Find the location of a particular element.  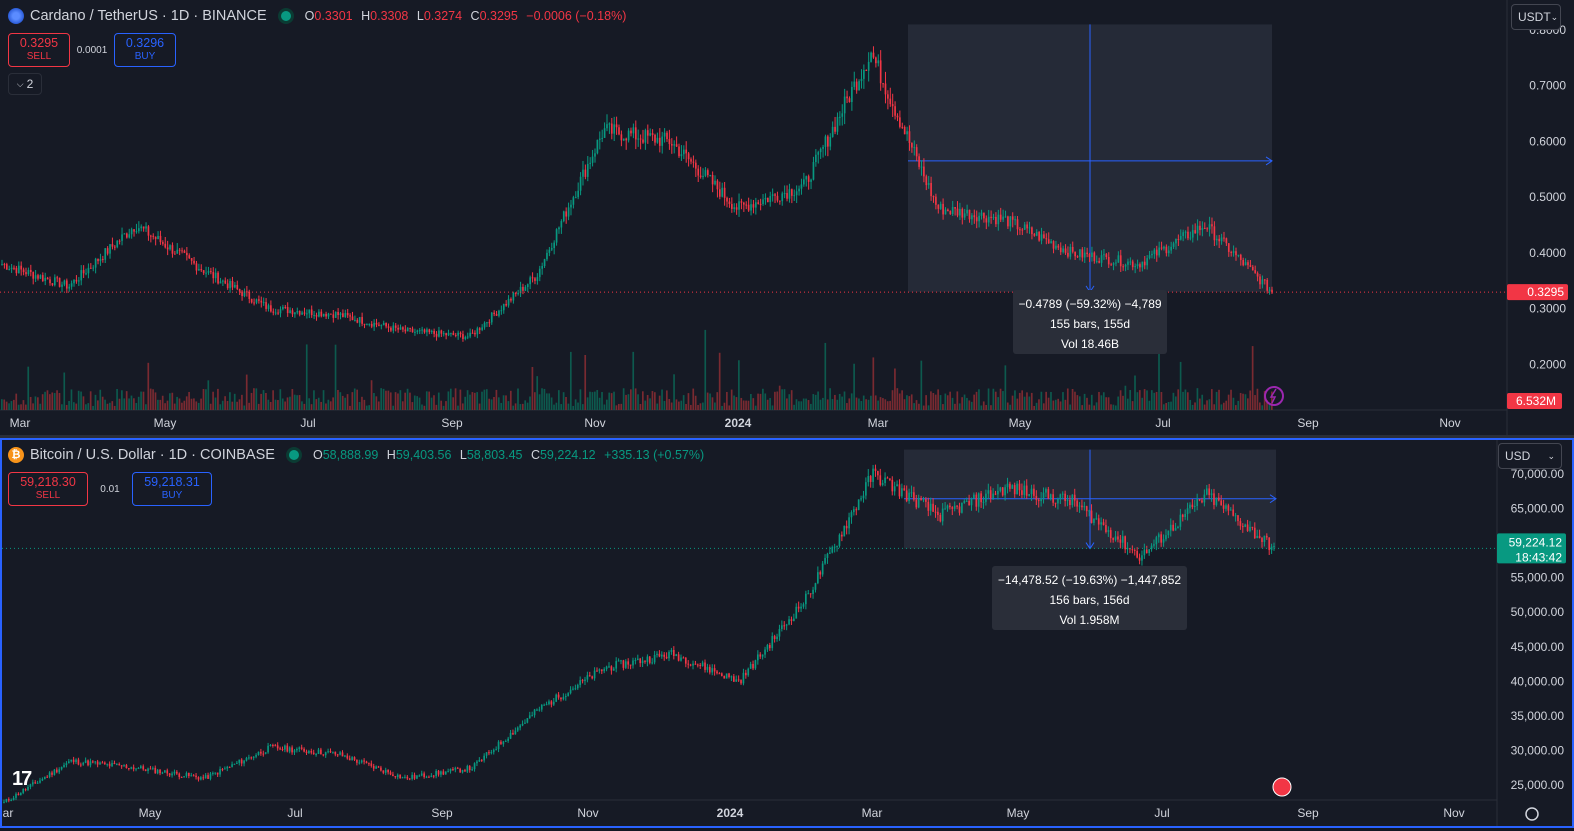

indicators-collapse-button: ⌵ 2 is located at coordinates (25, 84).